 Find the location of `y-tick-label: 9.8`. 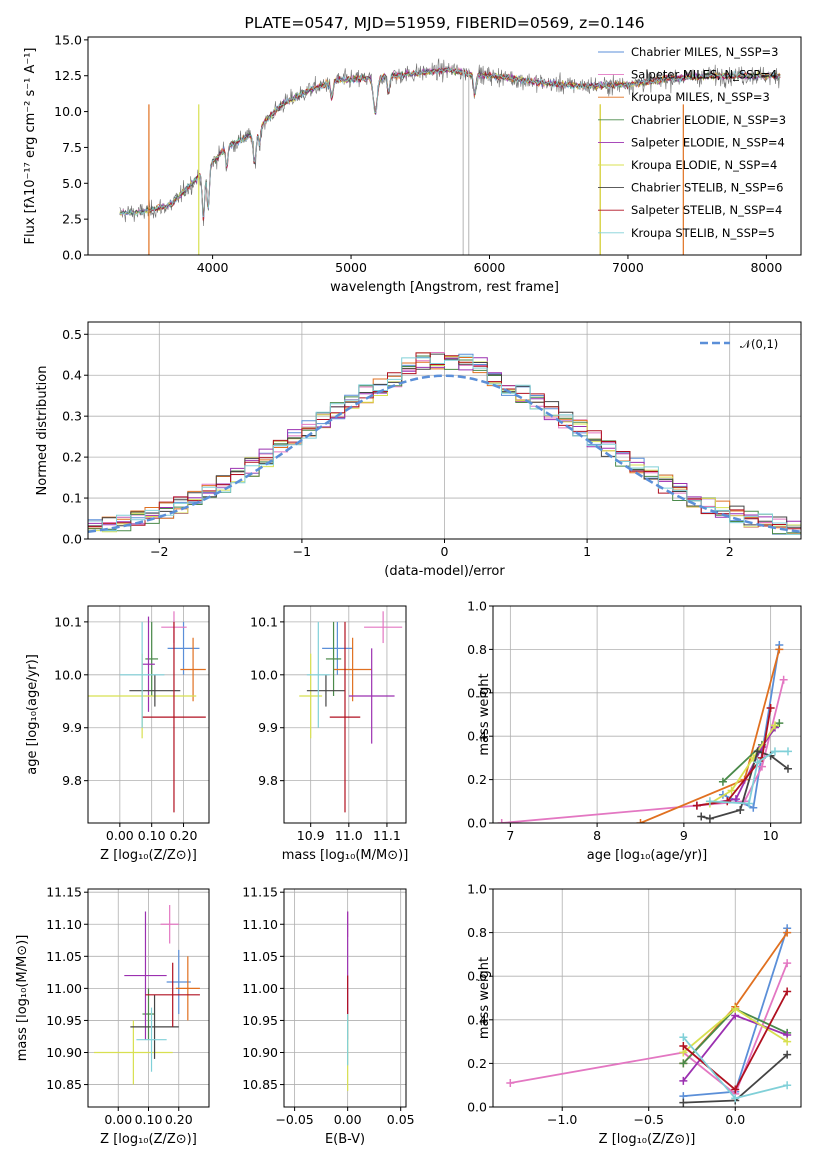

y-tick-label: 9.8 is located at coordinates (268, 780).